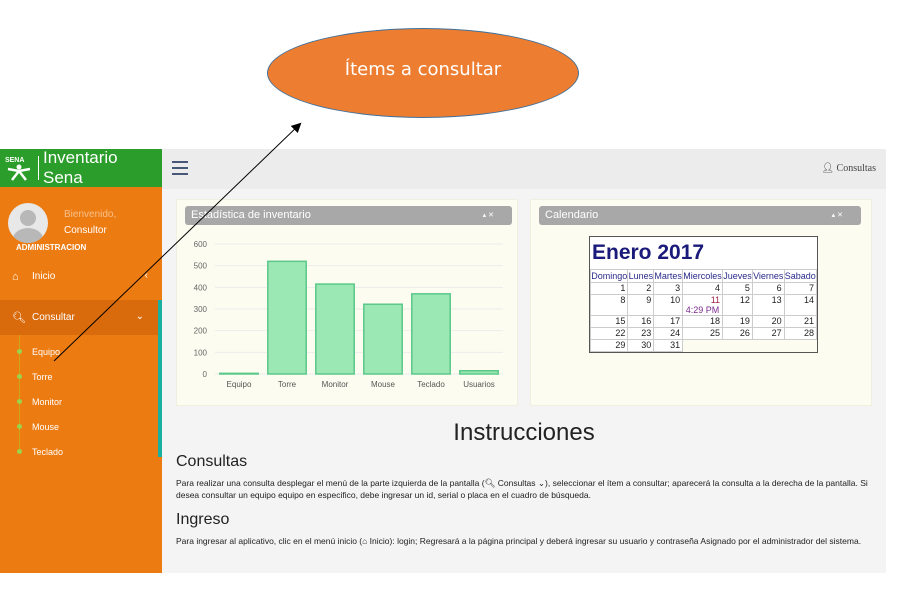 The width and height of the screenshot is (901, 595). Describe the element at coordinates (800, 305) in the screenshot. I see `calendar-day-14: 14` at that location.